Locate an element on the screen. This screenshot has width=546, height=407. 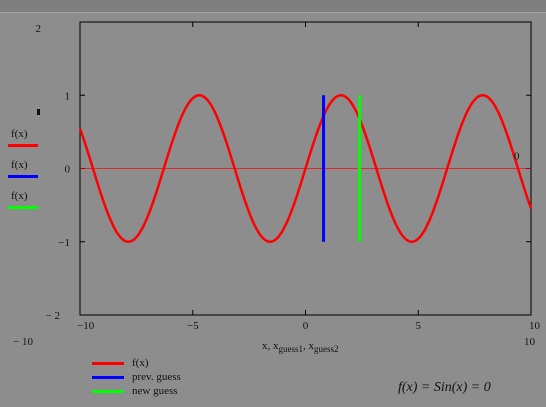
legend-bottom-item: new guess is located at coordinates (136, 391).